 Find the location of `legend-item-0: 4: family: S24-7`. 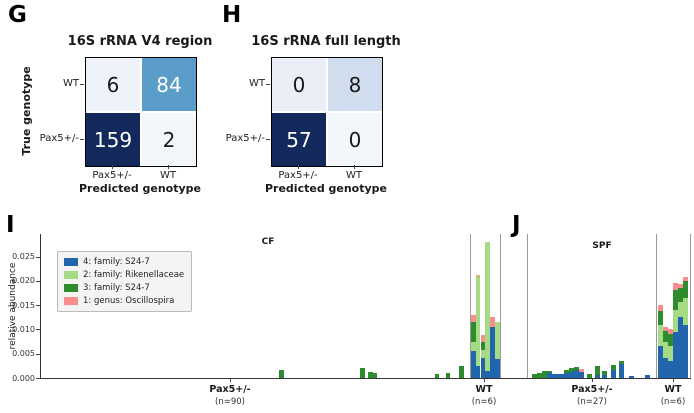

legend-item-0: 4: family: S24-7 is located at coordinates (124, 262).